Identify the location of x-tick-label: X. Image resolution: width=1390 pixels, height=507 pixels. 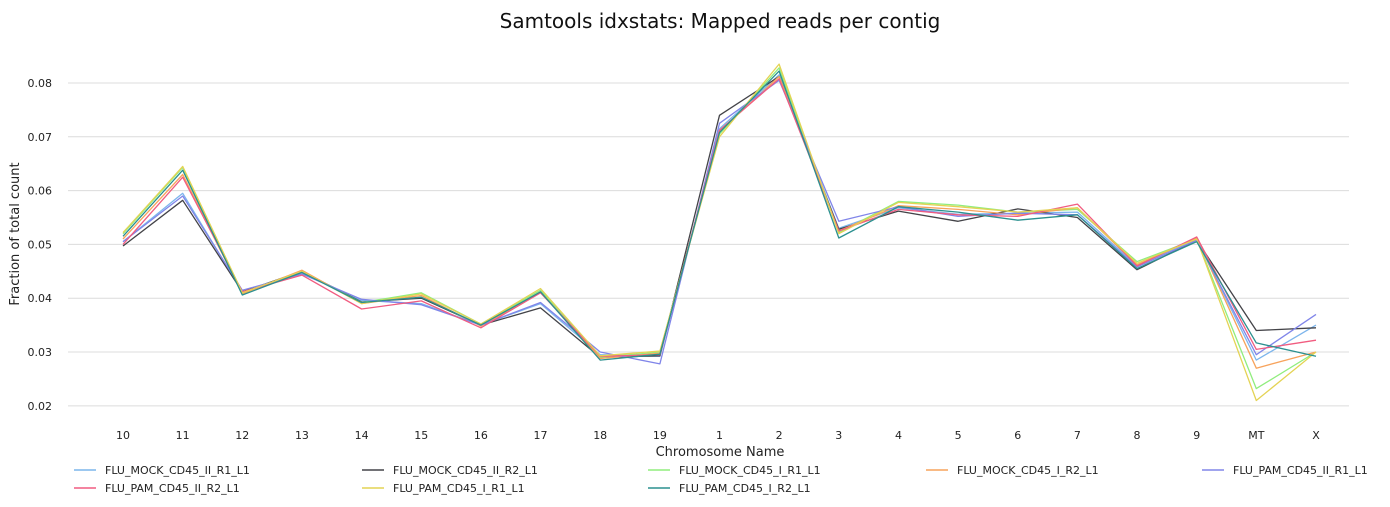
(1316, 435).